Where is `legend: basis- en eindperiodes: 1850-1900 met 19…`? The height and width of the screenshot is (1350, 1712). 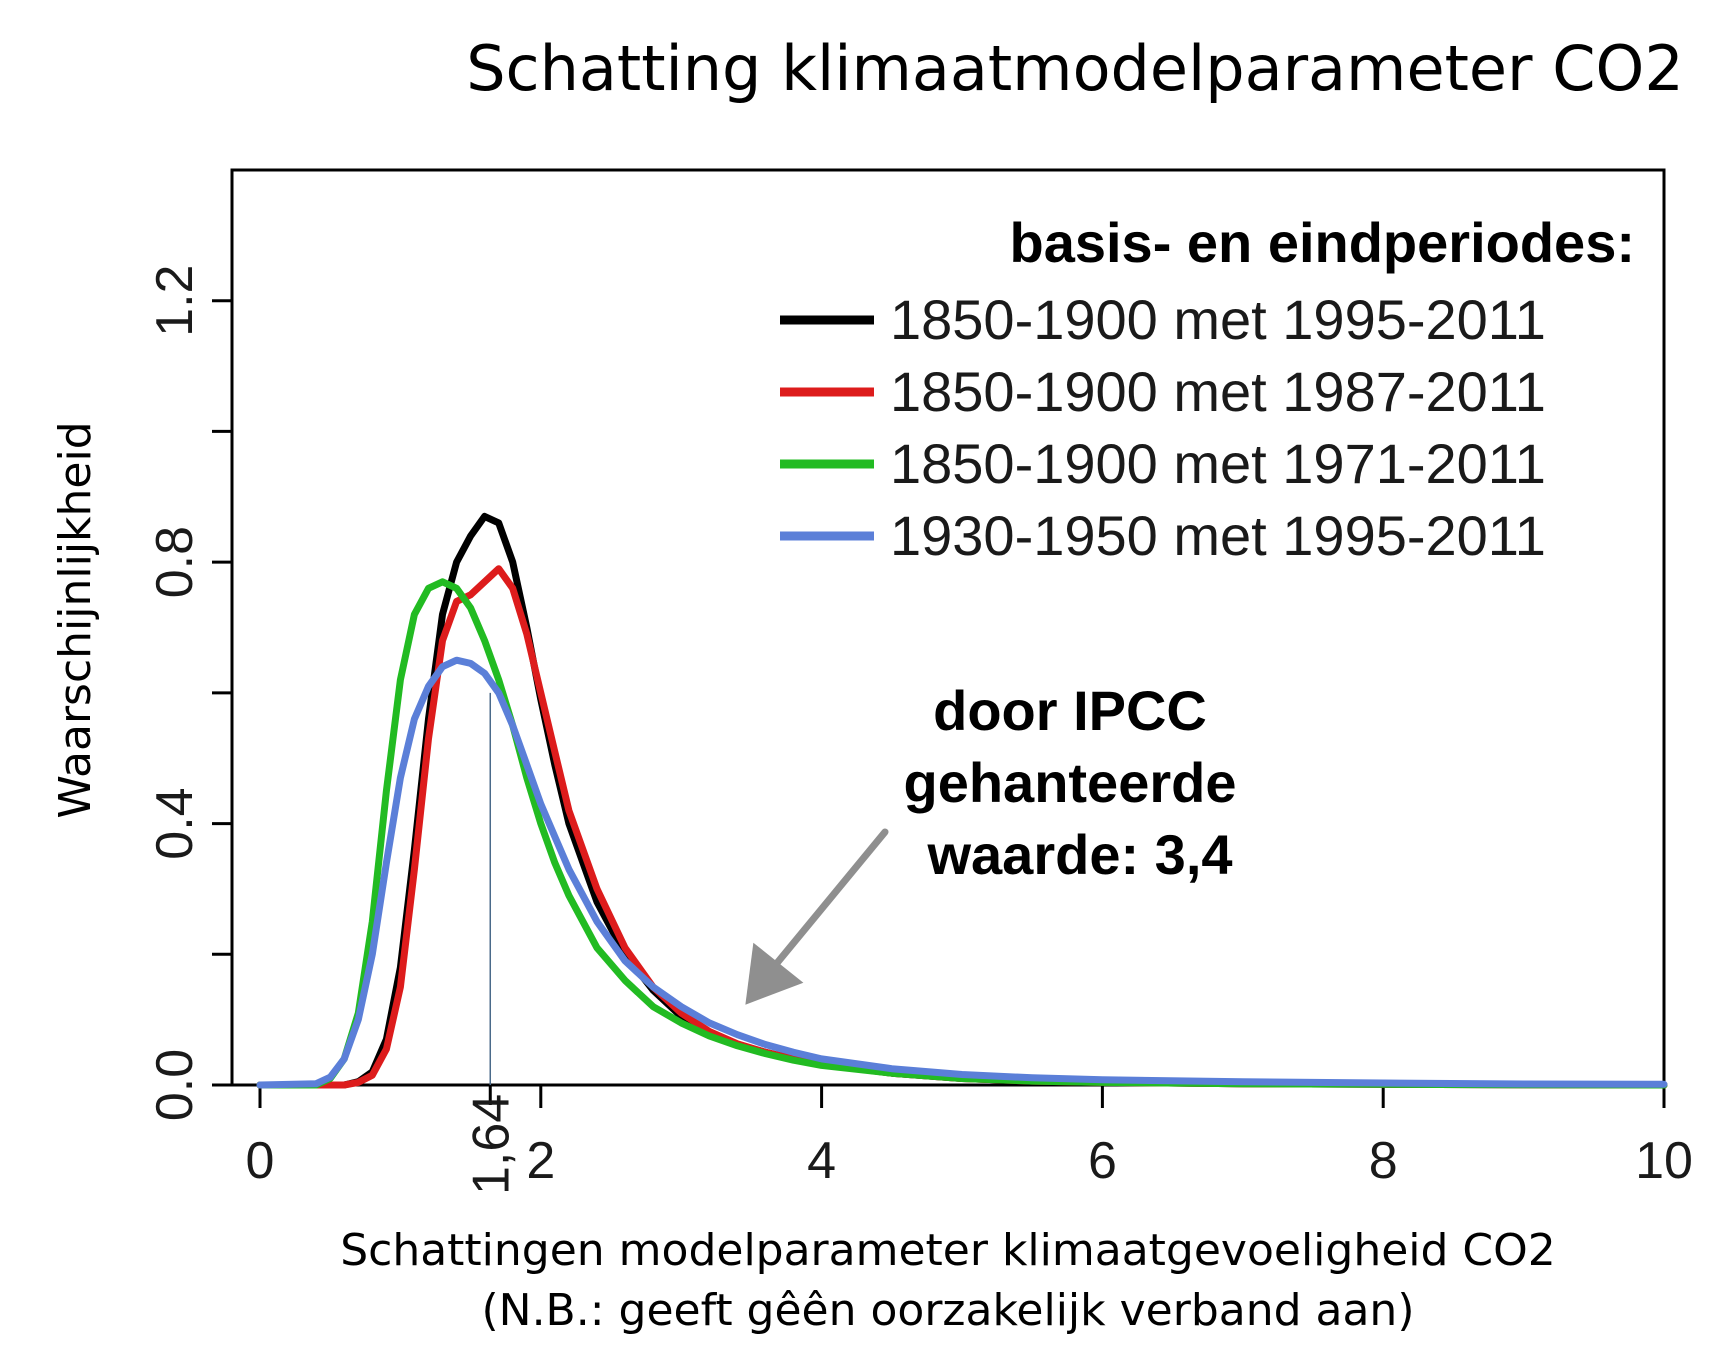
legend: basis- en eindperiodes: 1850-1900 met 19… is located at coordinates (1207, 389).